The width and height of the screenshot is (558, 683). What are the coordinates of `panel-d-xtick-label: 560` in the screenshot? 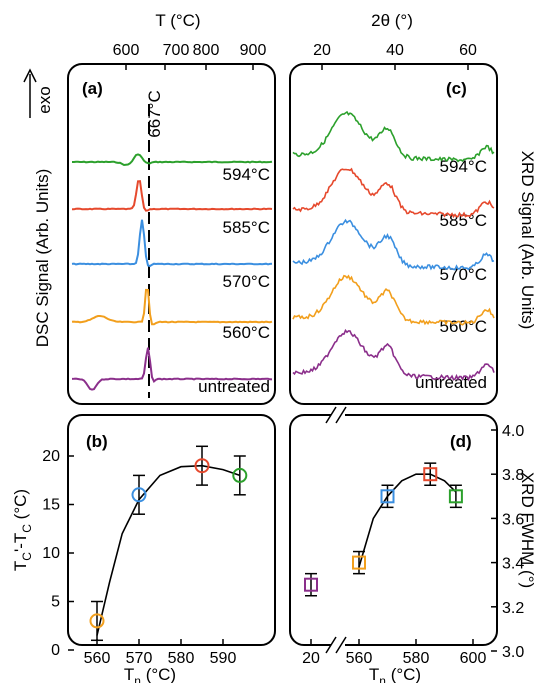 It's located at (359, 658).